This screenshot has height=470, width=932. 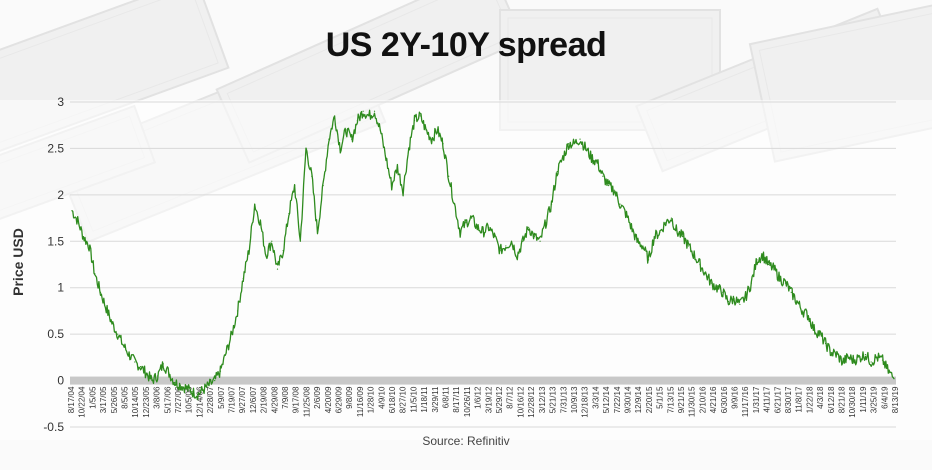 I want to click on x-tick-label: 1/22/18, so click(x=809, y=399).